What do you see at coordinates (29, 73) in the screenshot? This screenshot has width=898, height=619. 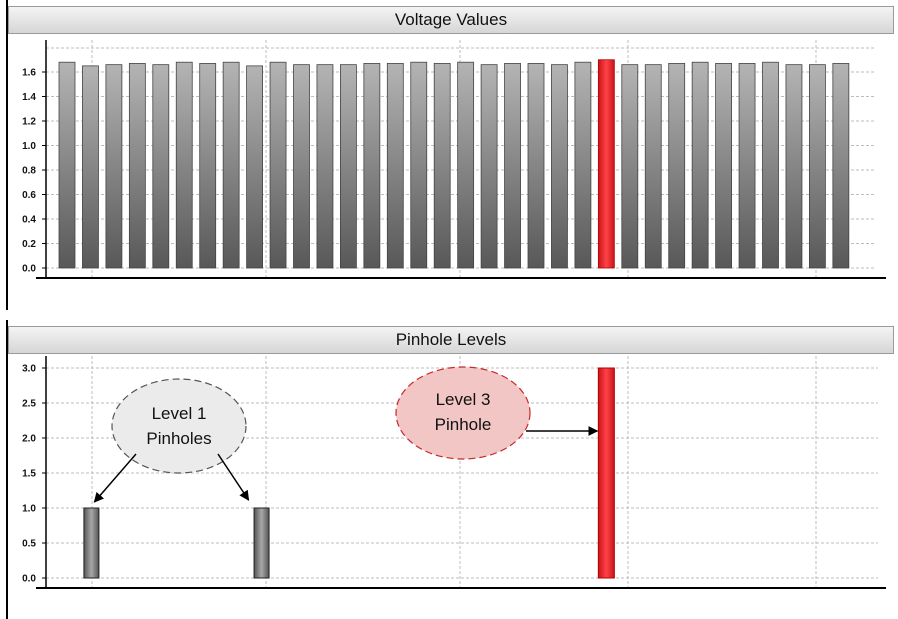 I see `y-tick-label: 1.6` at bounding box center [29, 73].